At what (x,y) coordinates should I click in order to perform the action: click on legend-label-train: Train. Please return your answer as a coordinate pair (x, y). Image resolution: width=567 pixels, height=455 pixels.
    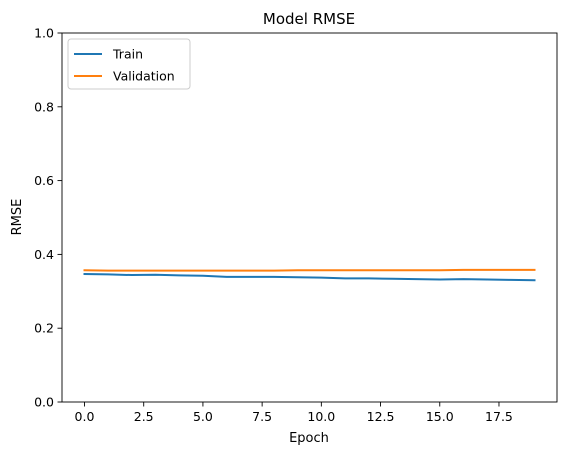
    Looking at the image, I should click on (127, 54).